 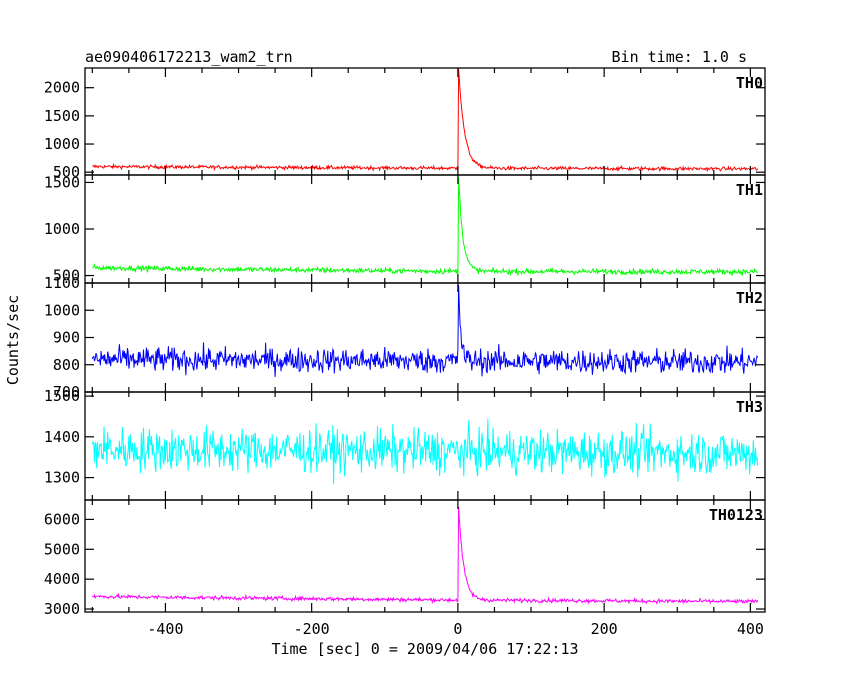 What do you see at coordinates (425, 331) in the screenshot?
I see `series-line-th2` at bounding box center [425, 331].